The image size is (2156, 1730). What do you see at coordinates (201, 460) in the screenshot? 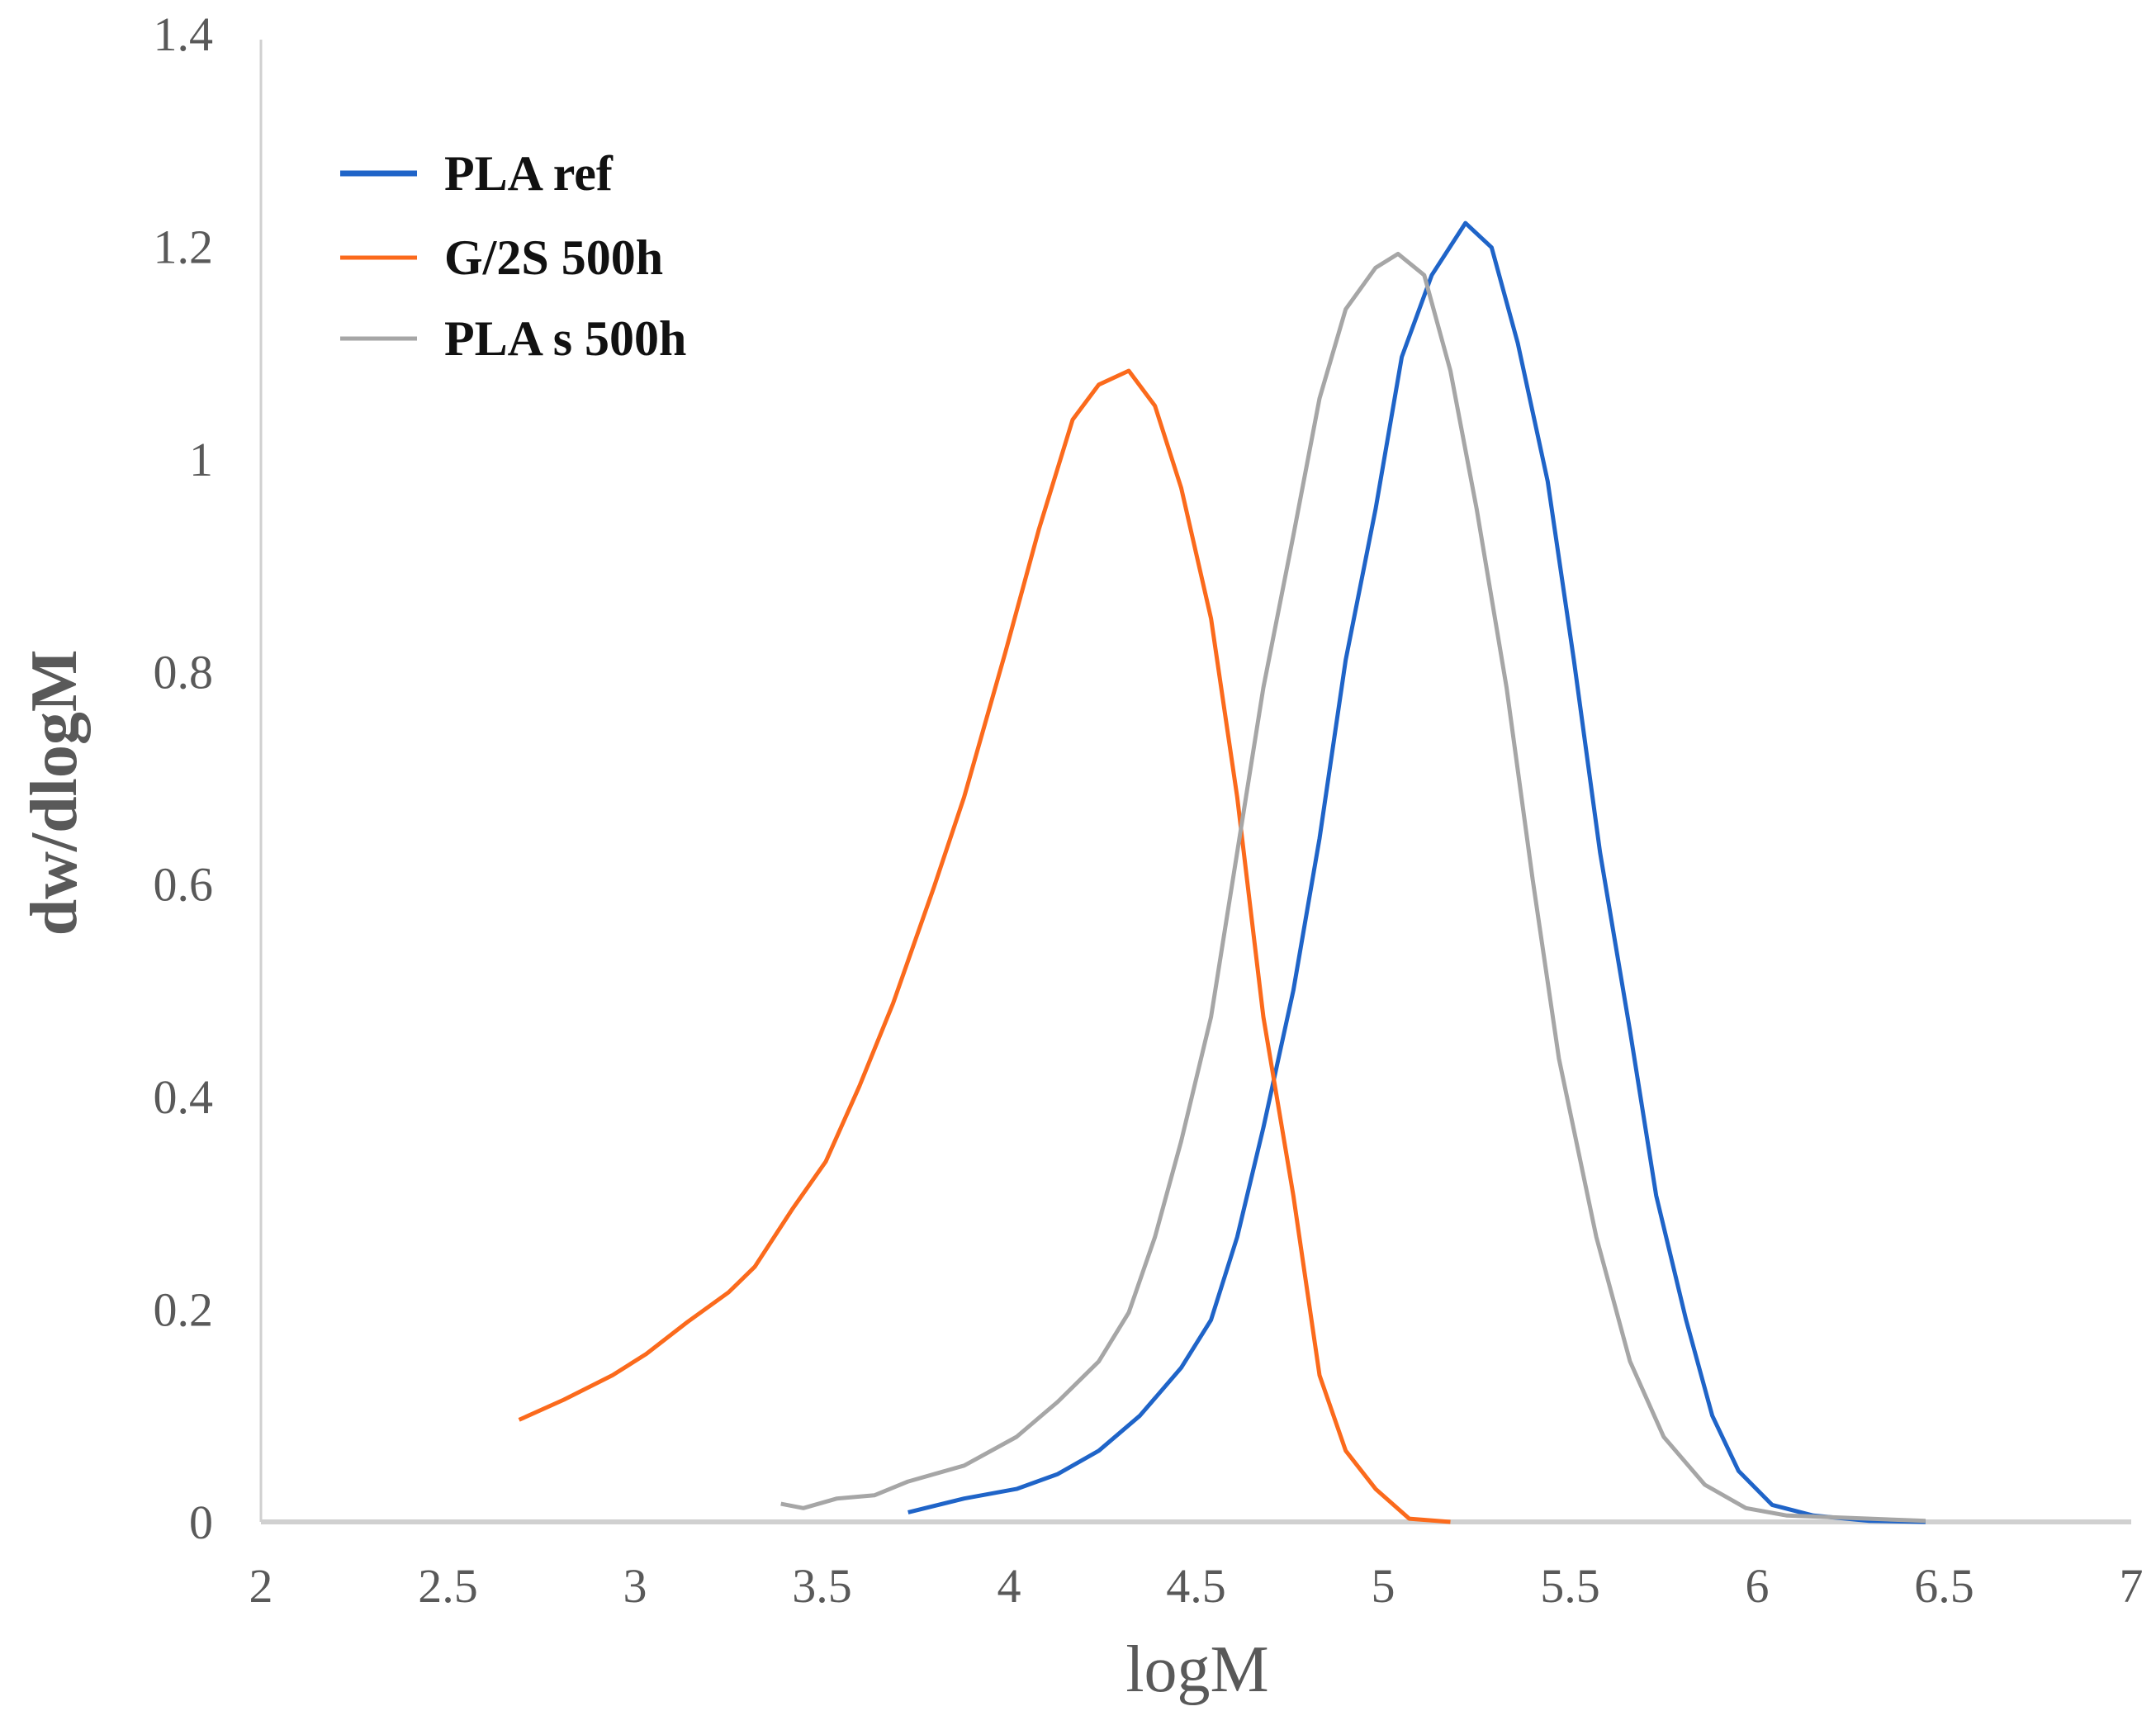
I see `y-tick-label: 1` at bounding box center [201, 460].